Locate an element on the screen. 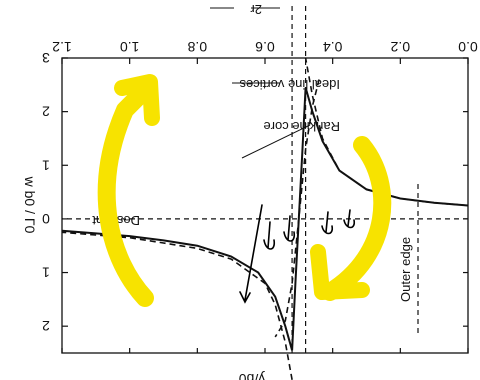  annotation-core-width: 2r is located at coordinates (256, 9).